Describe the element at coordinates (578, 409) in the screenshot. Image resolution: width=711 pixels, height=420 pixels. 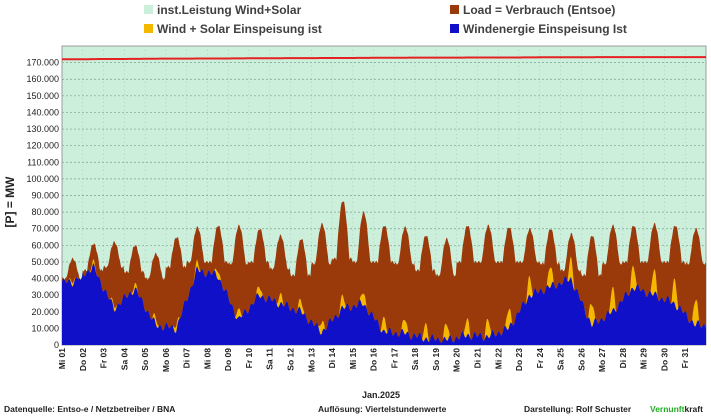
I see `footer-author: Darstellung: Rolf Schuster` at that location.